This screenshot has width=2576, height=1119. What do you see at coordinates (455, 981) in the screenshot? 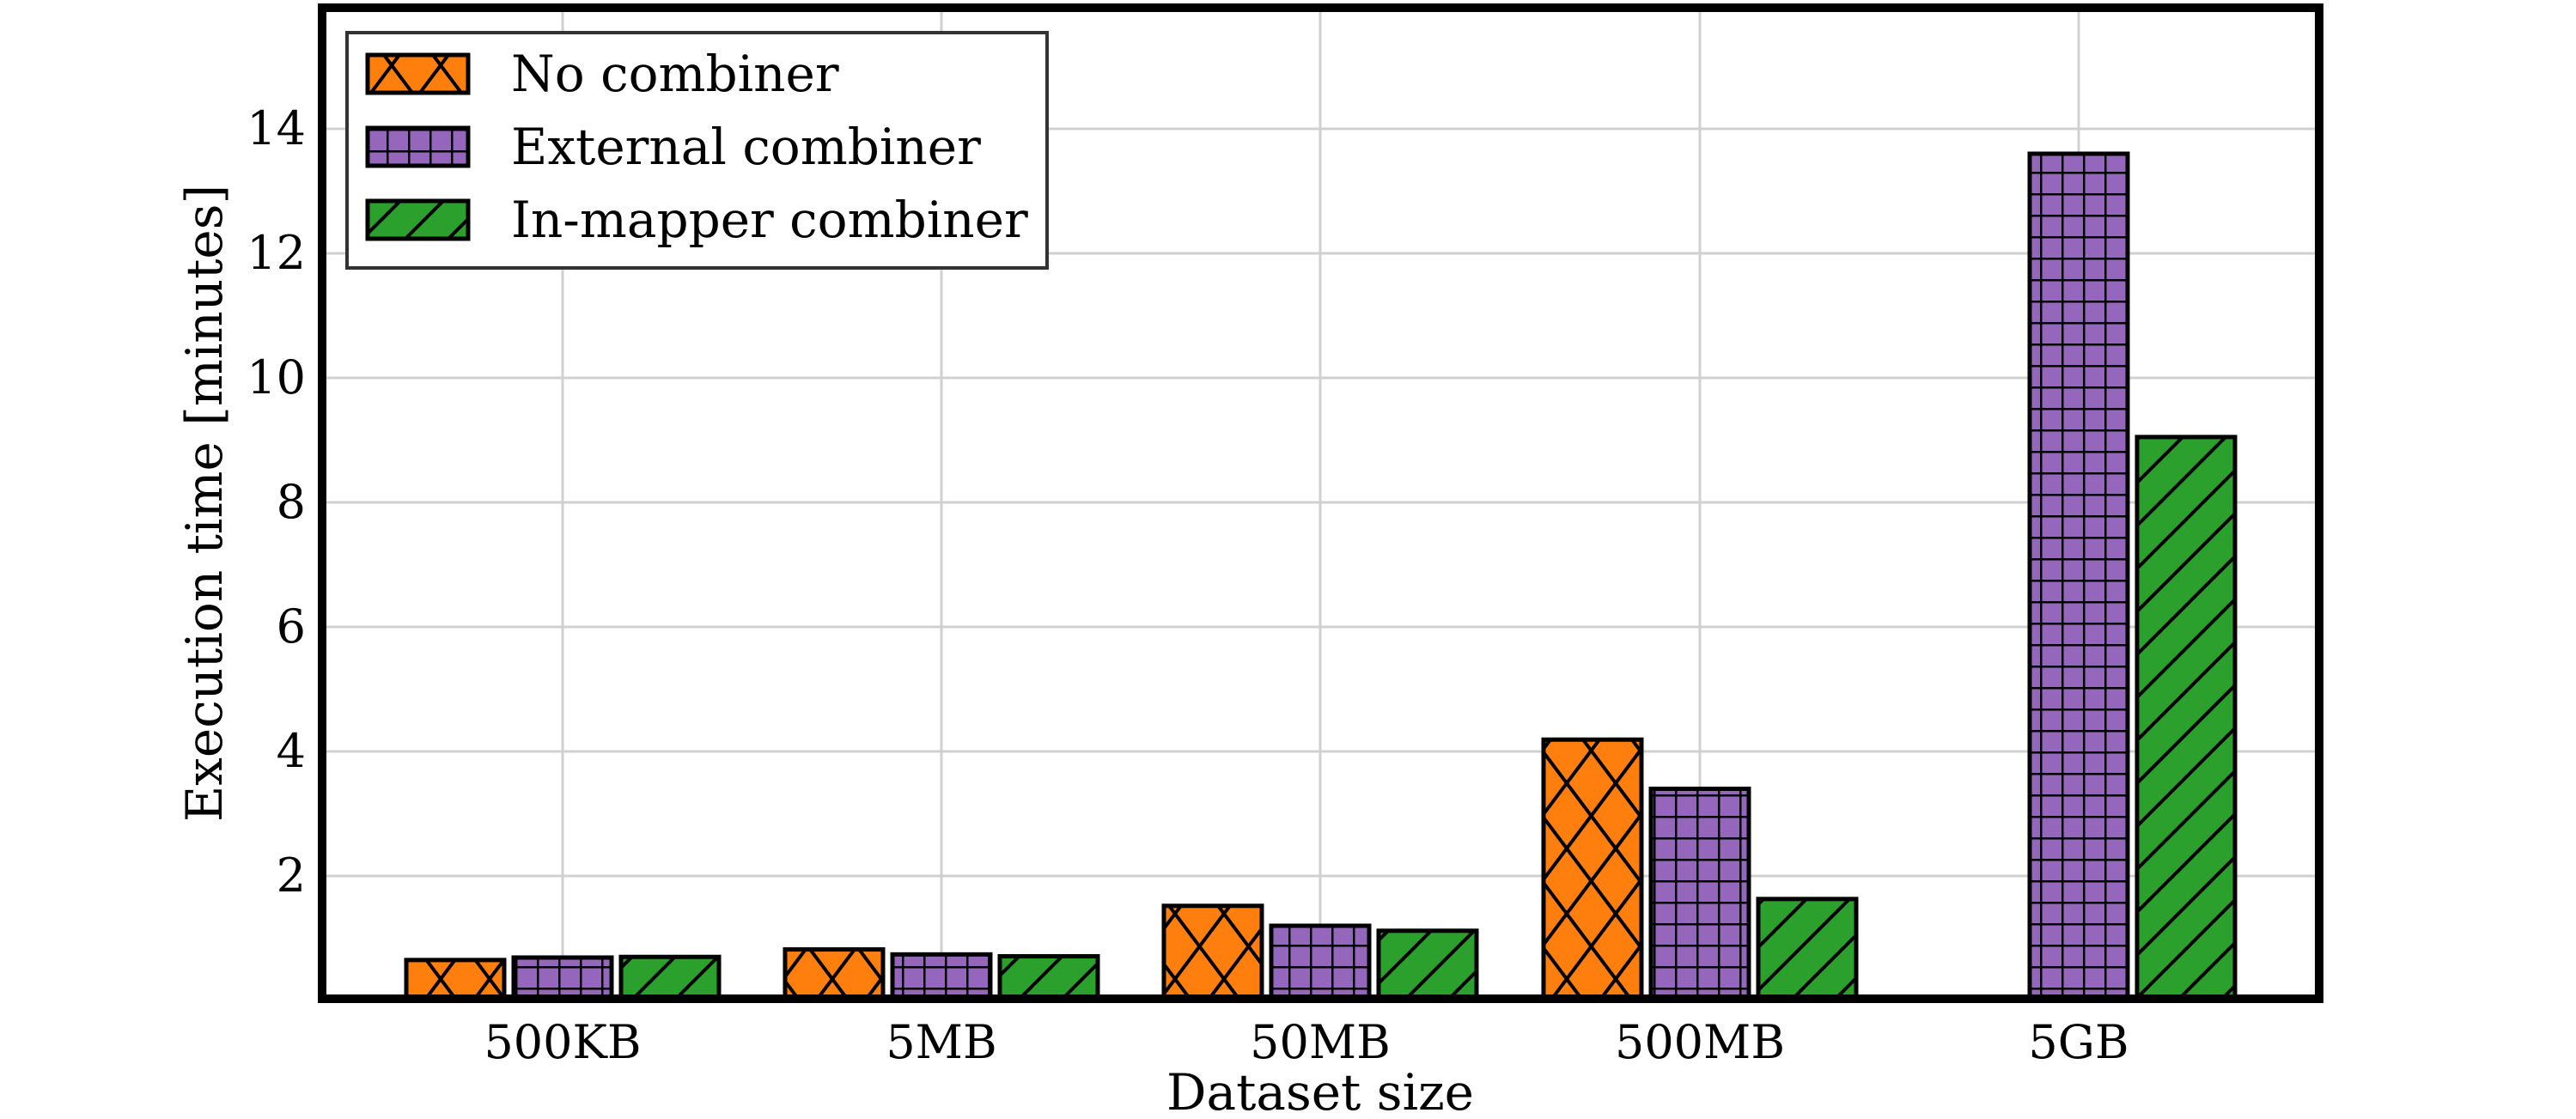
I see `bar-no-combiner-500kb` at bounding box center [455, 981].